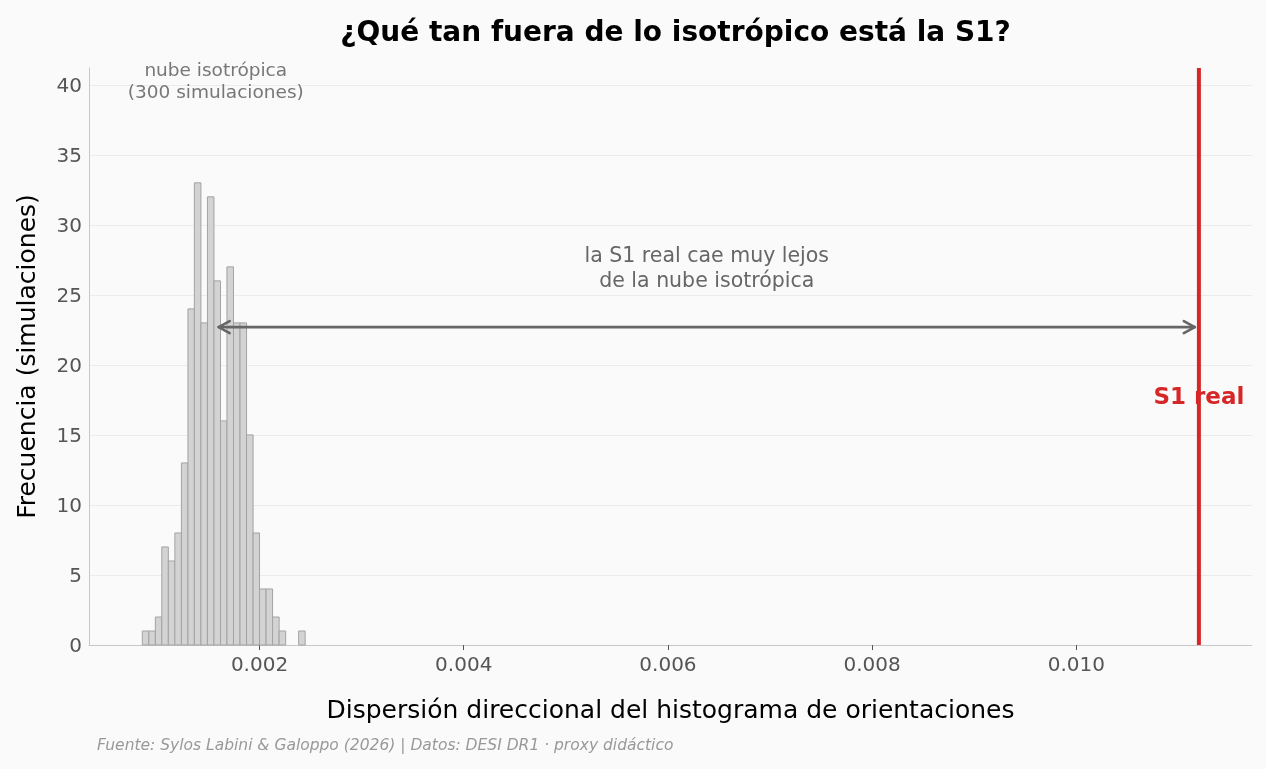 The height and width of the screenshot is (769, 1266). What do you see at coordinates (26, 356) in the screenshot?
I see `y-axis-title: Frecuencia (simulaciones)` at bounding box center [26, 356].